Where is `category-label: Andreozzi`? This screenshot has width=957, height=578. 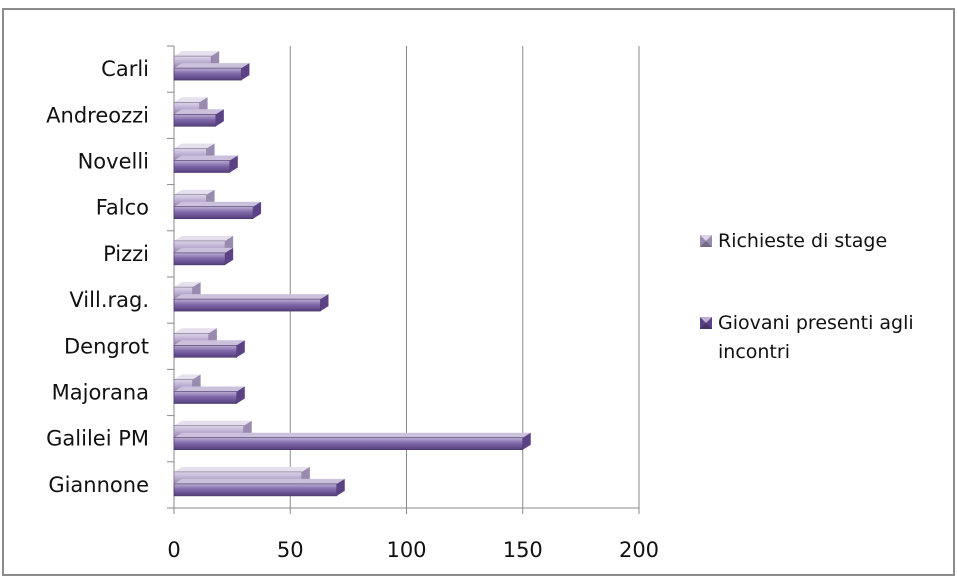
category-label: Andreozzi is located at coordinates (97, 115).